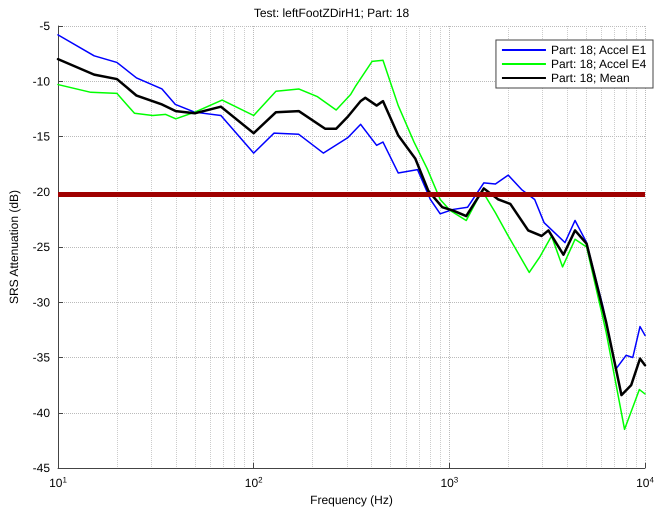 The image size is (663, 512). I want to click on x-axis-title: Frequency (Hz), so click(351, 499).